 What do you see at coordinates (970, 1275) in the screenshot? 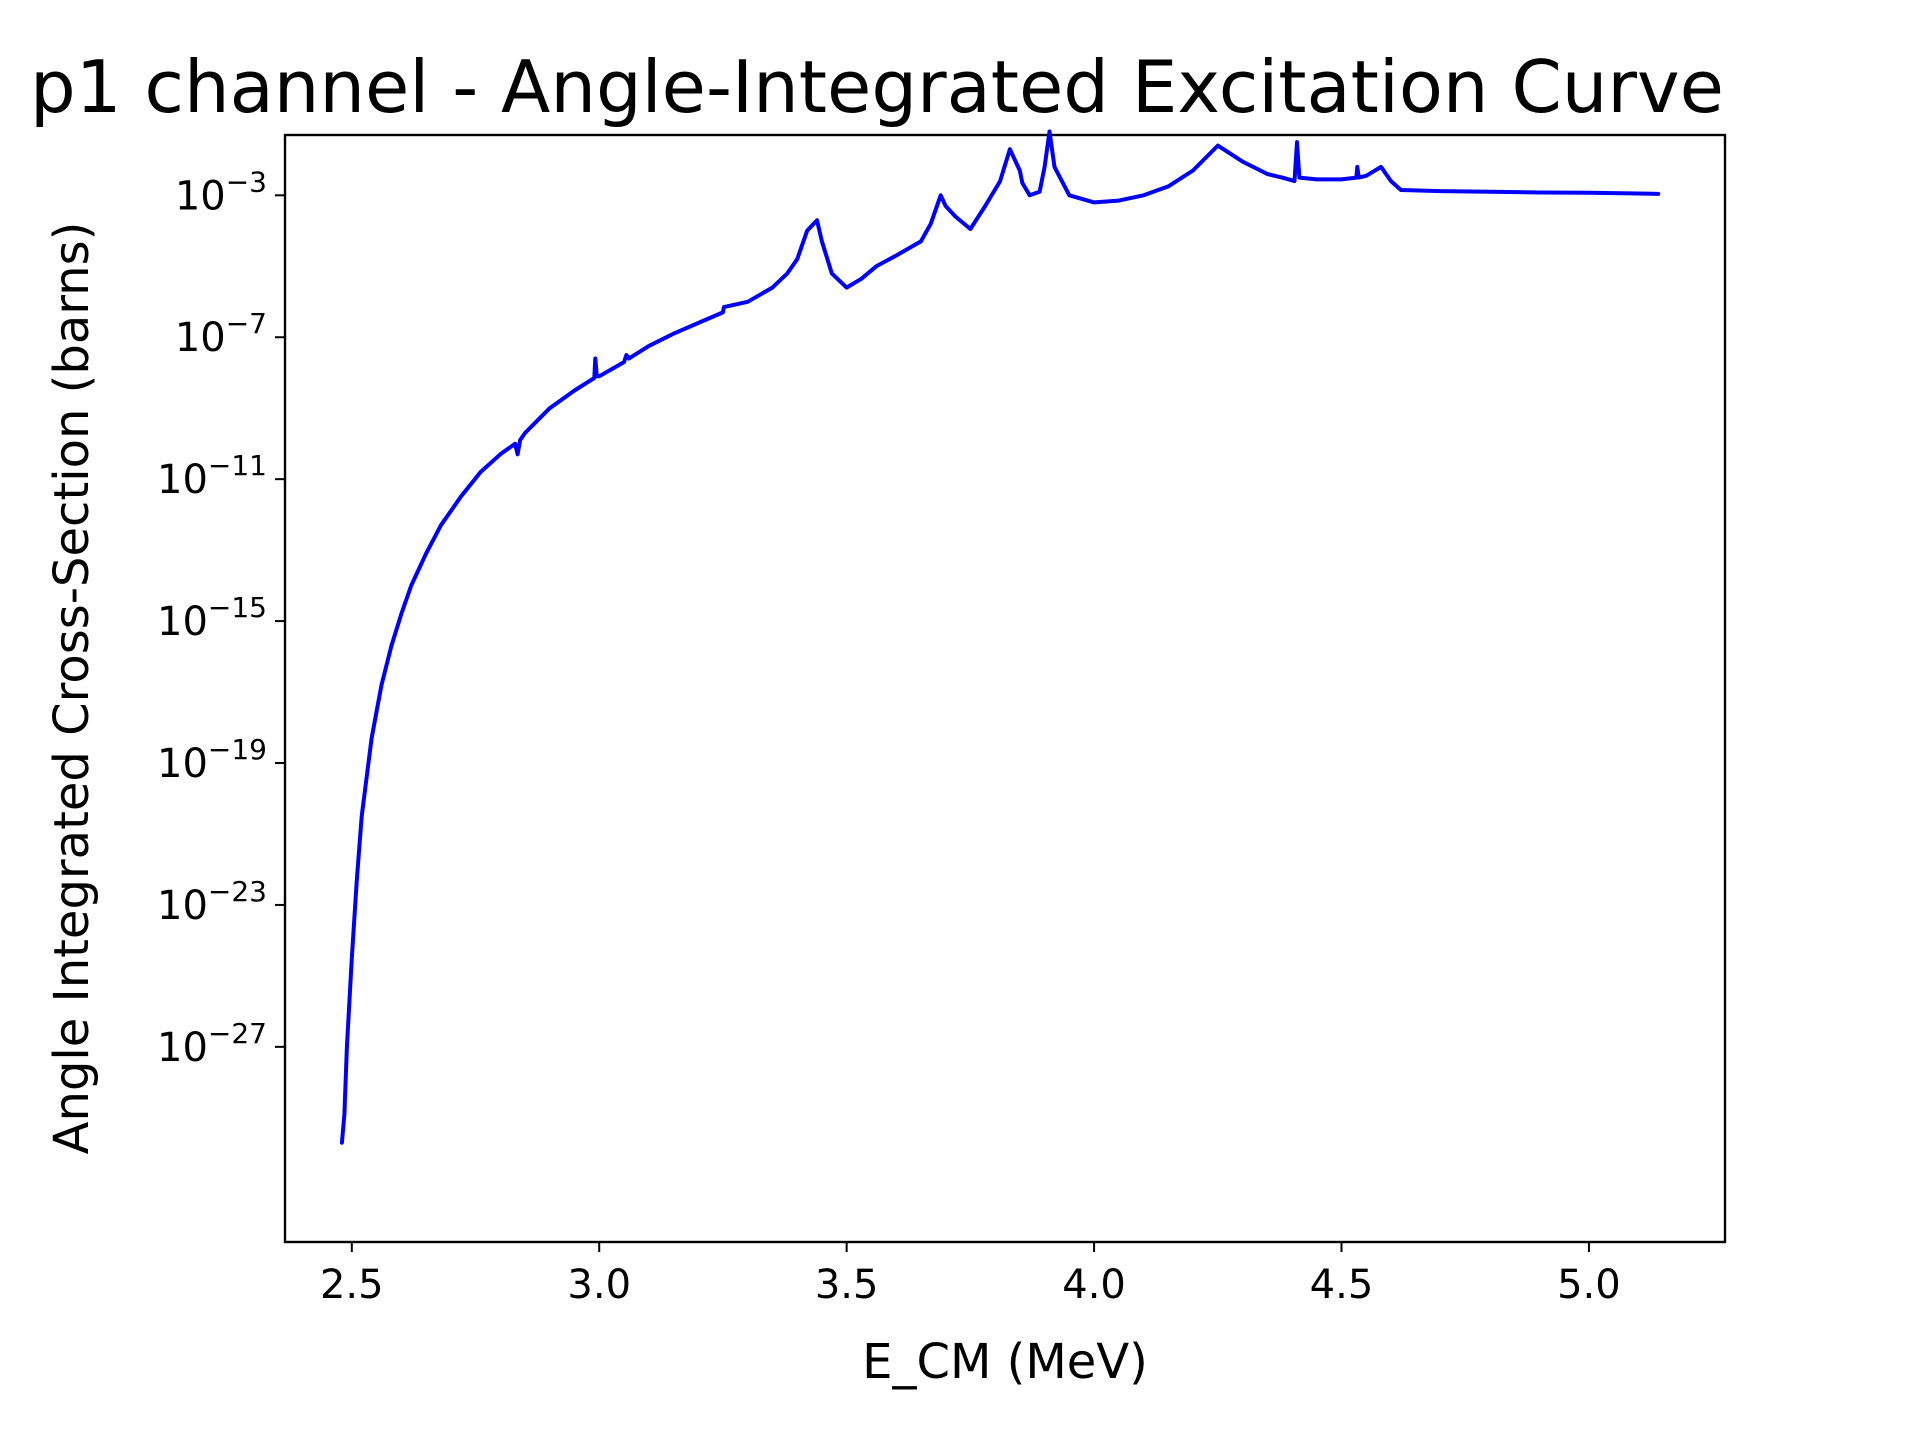
I see `x-axis: 2.5 3.0 3.5 4.0 4.5 5.0` at bounding box center [970, 1275].